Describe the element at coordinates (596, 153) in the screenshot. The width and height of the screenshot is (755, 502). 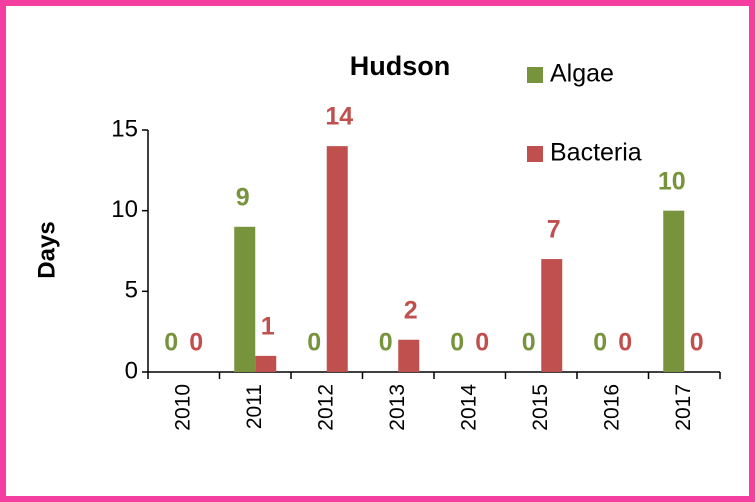
I see `legend-label: Bacteria` at that location.